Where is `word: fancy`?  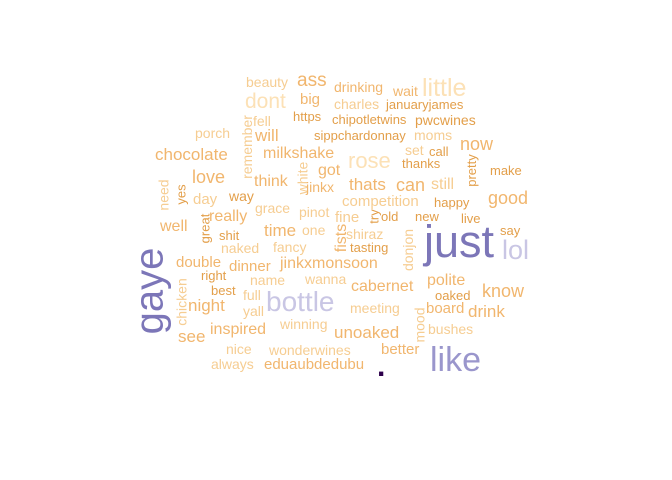 word: fancy is located at coordinates (290, 247).